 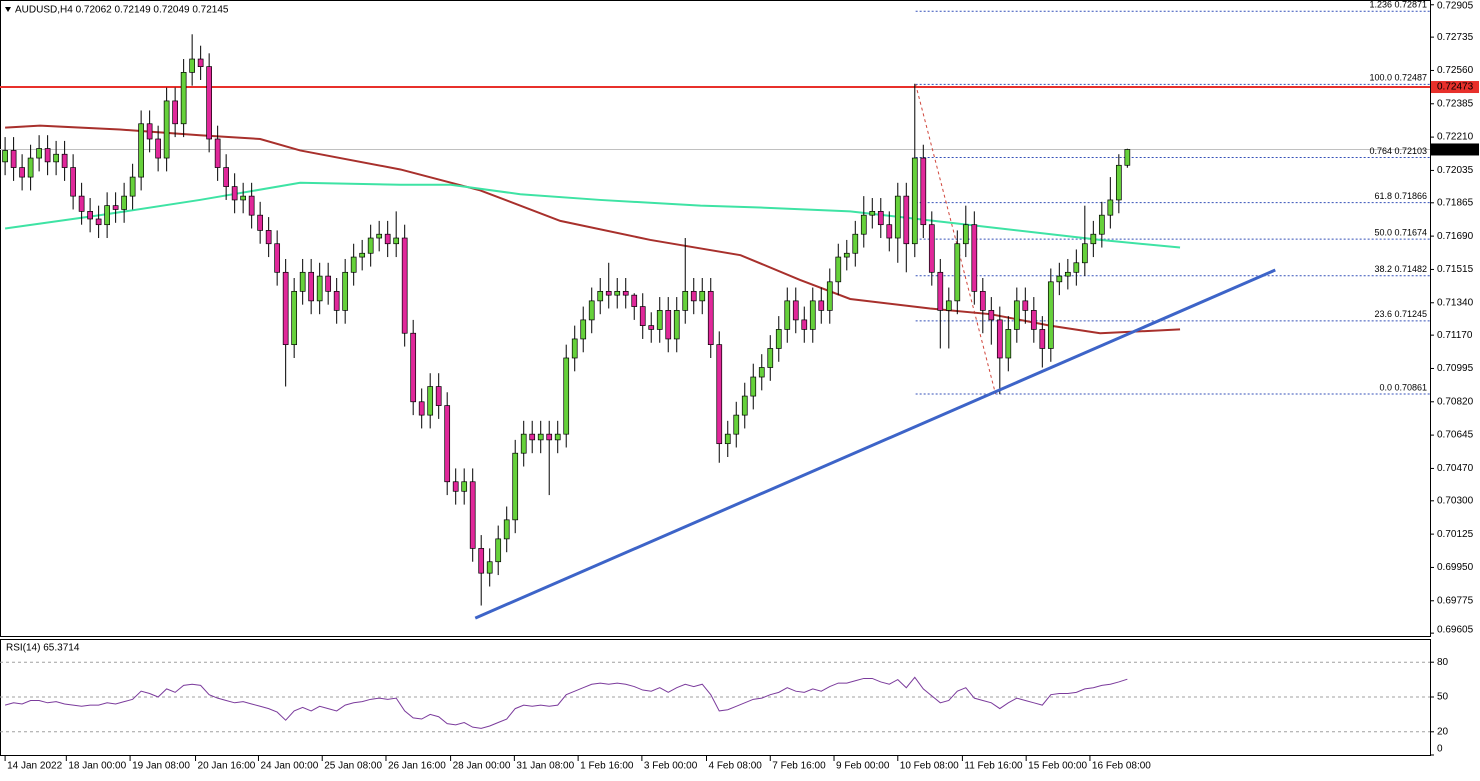 I want to click on x-tick-label: 26 Jan 16:00, so click(x=417, y=766).